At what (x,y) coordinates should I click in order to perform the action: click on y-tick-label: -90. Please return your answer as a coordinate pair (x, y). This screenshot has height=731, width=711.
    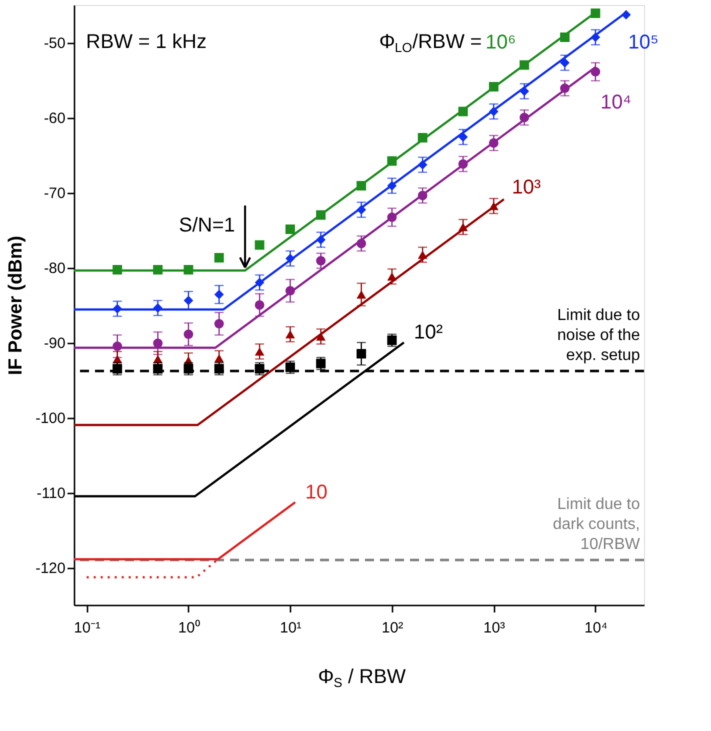
    Looking at the image, I should click on (55, 343).